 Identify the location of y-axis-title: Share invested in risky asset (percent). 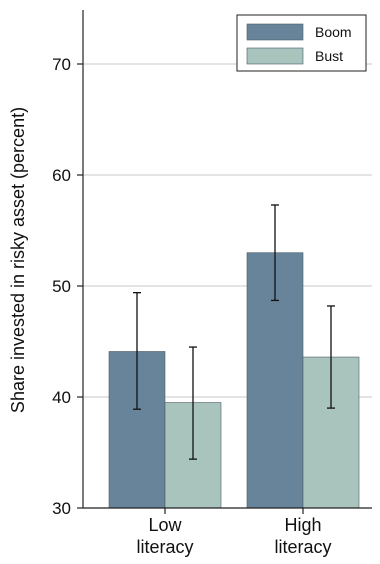
(18, 260).